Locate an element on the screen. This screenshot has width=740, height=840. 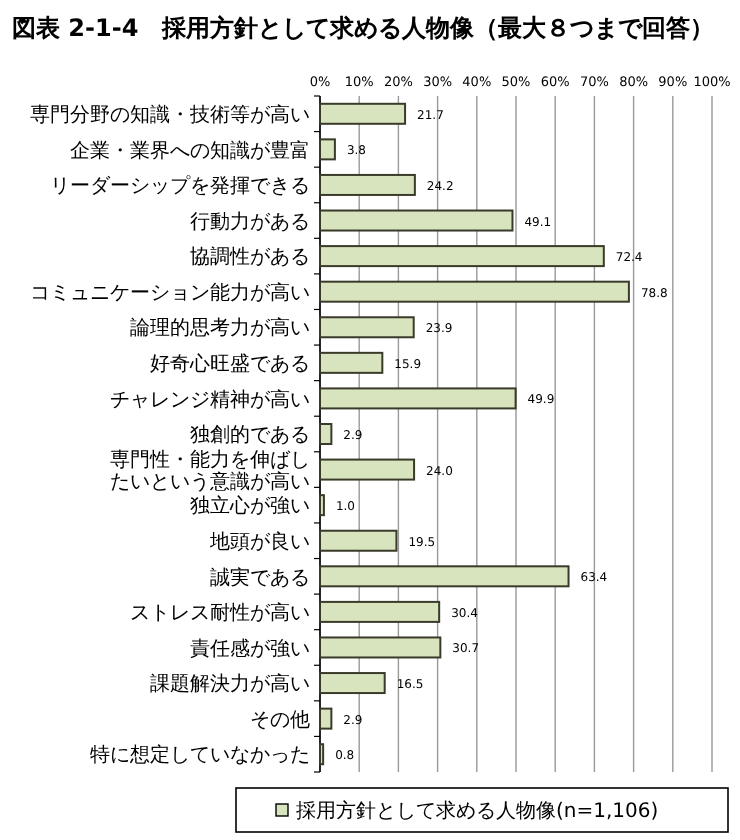
y-tick-label: 誠実である is located at coordinates (260, 577).